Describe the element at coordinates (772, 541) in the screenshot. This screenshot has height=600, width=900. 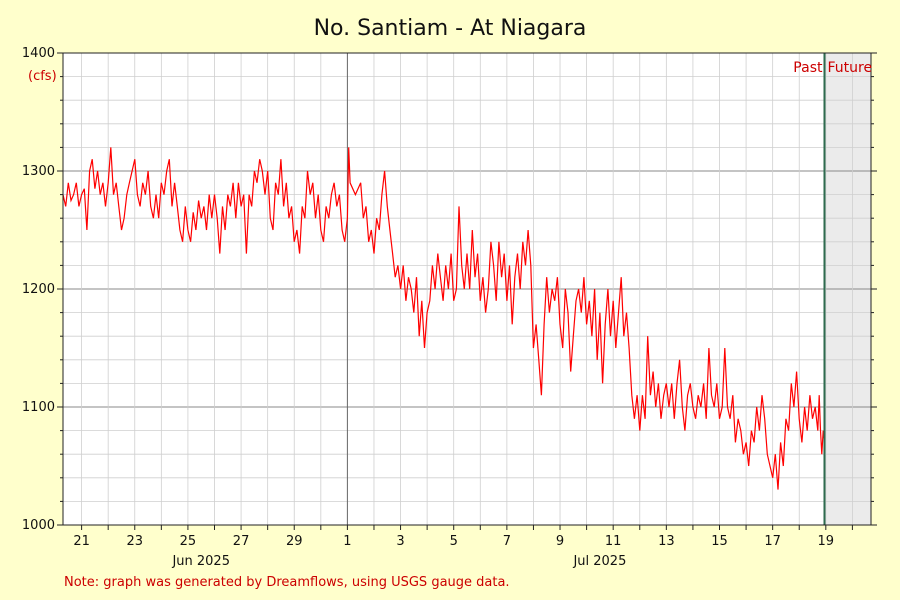
I see `x-tick-label: 17` at that location.